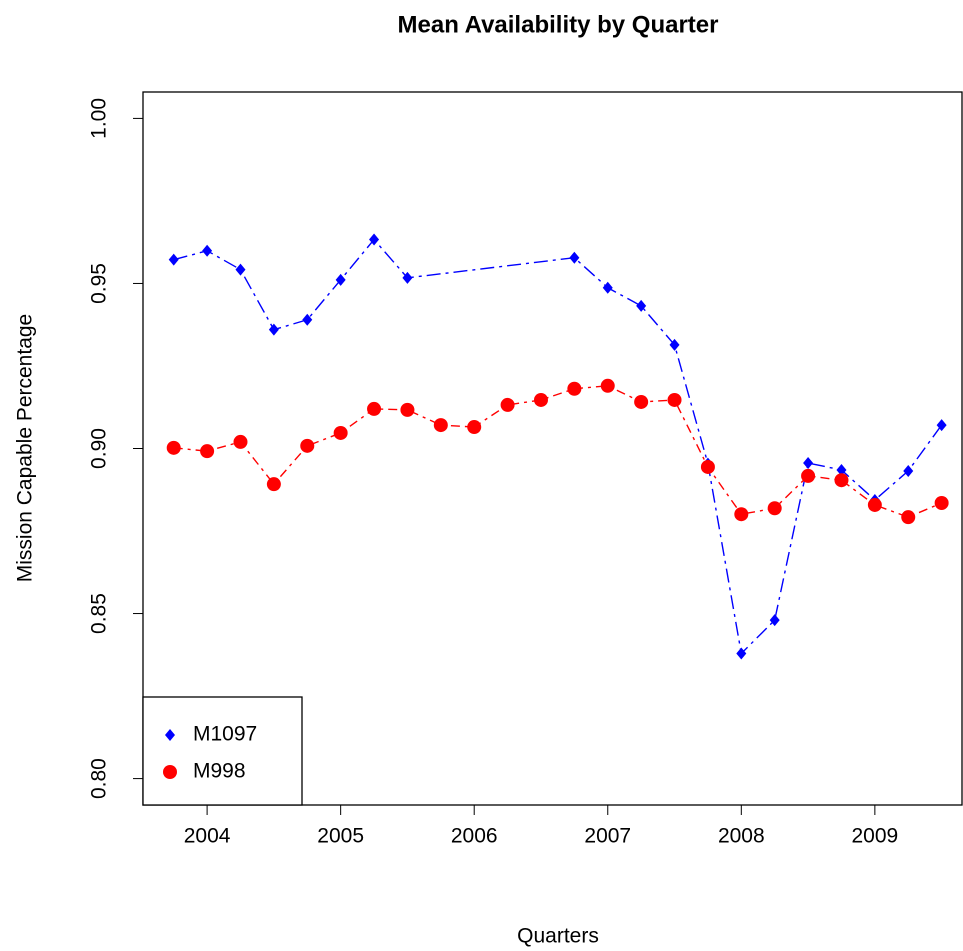 Image resolution: width=963 pixels, height=951 pixels. I want to click on x-tick-label: 2006, so click(474, 836).